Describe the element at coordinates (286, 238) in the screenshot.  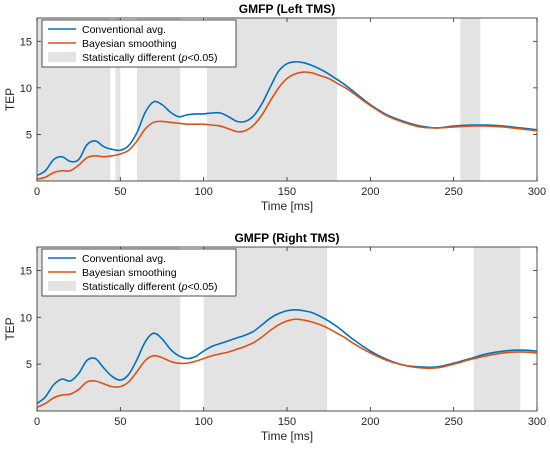
I see `chart-title: GMFP (Right TMS)` at that location.